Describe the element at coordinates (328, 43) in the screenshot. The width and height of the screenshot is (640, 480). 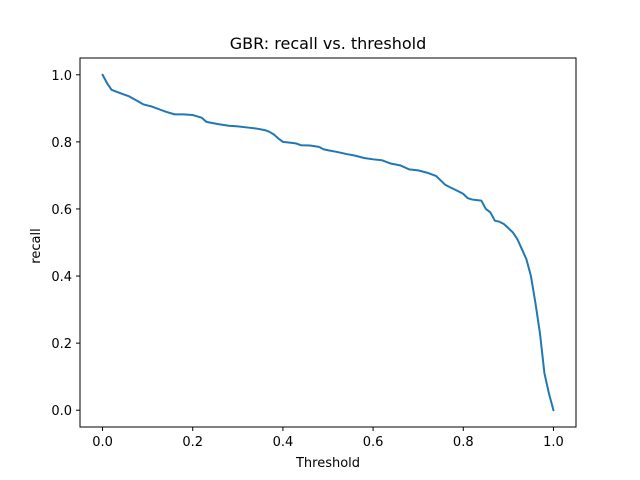
I see `chart-title: GBR: recall vs. threshold` at that location.